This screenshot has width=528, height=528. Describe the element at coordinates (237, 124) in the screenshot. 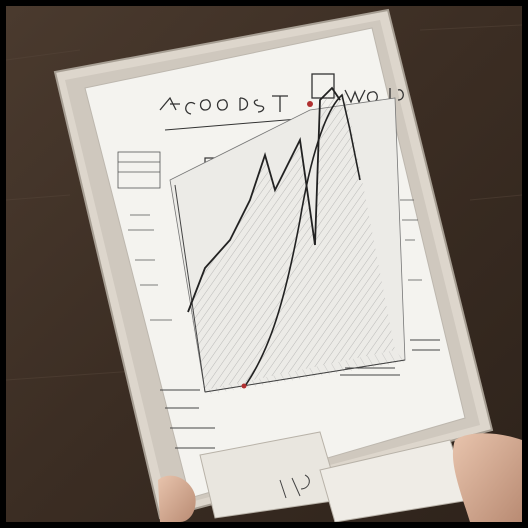

I see `rule` at that location.